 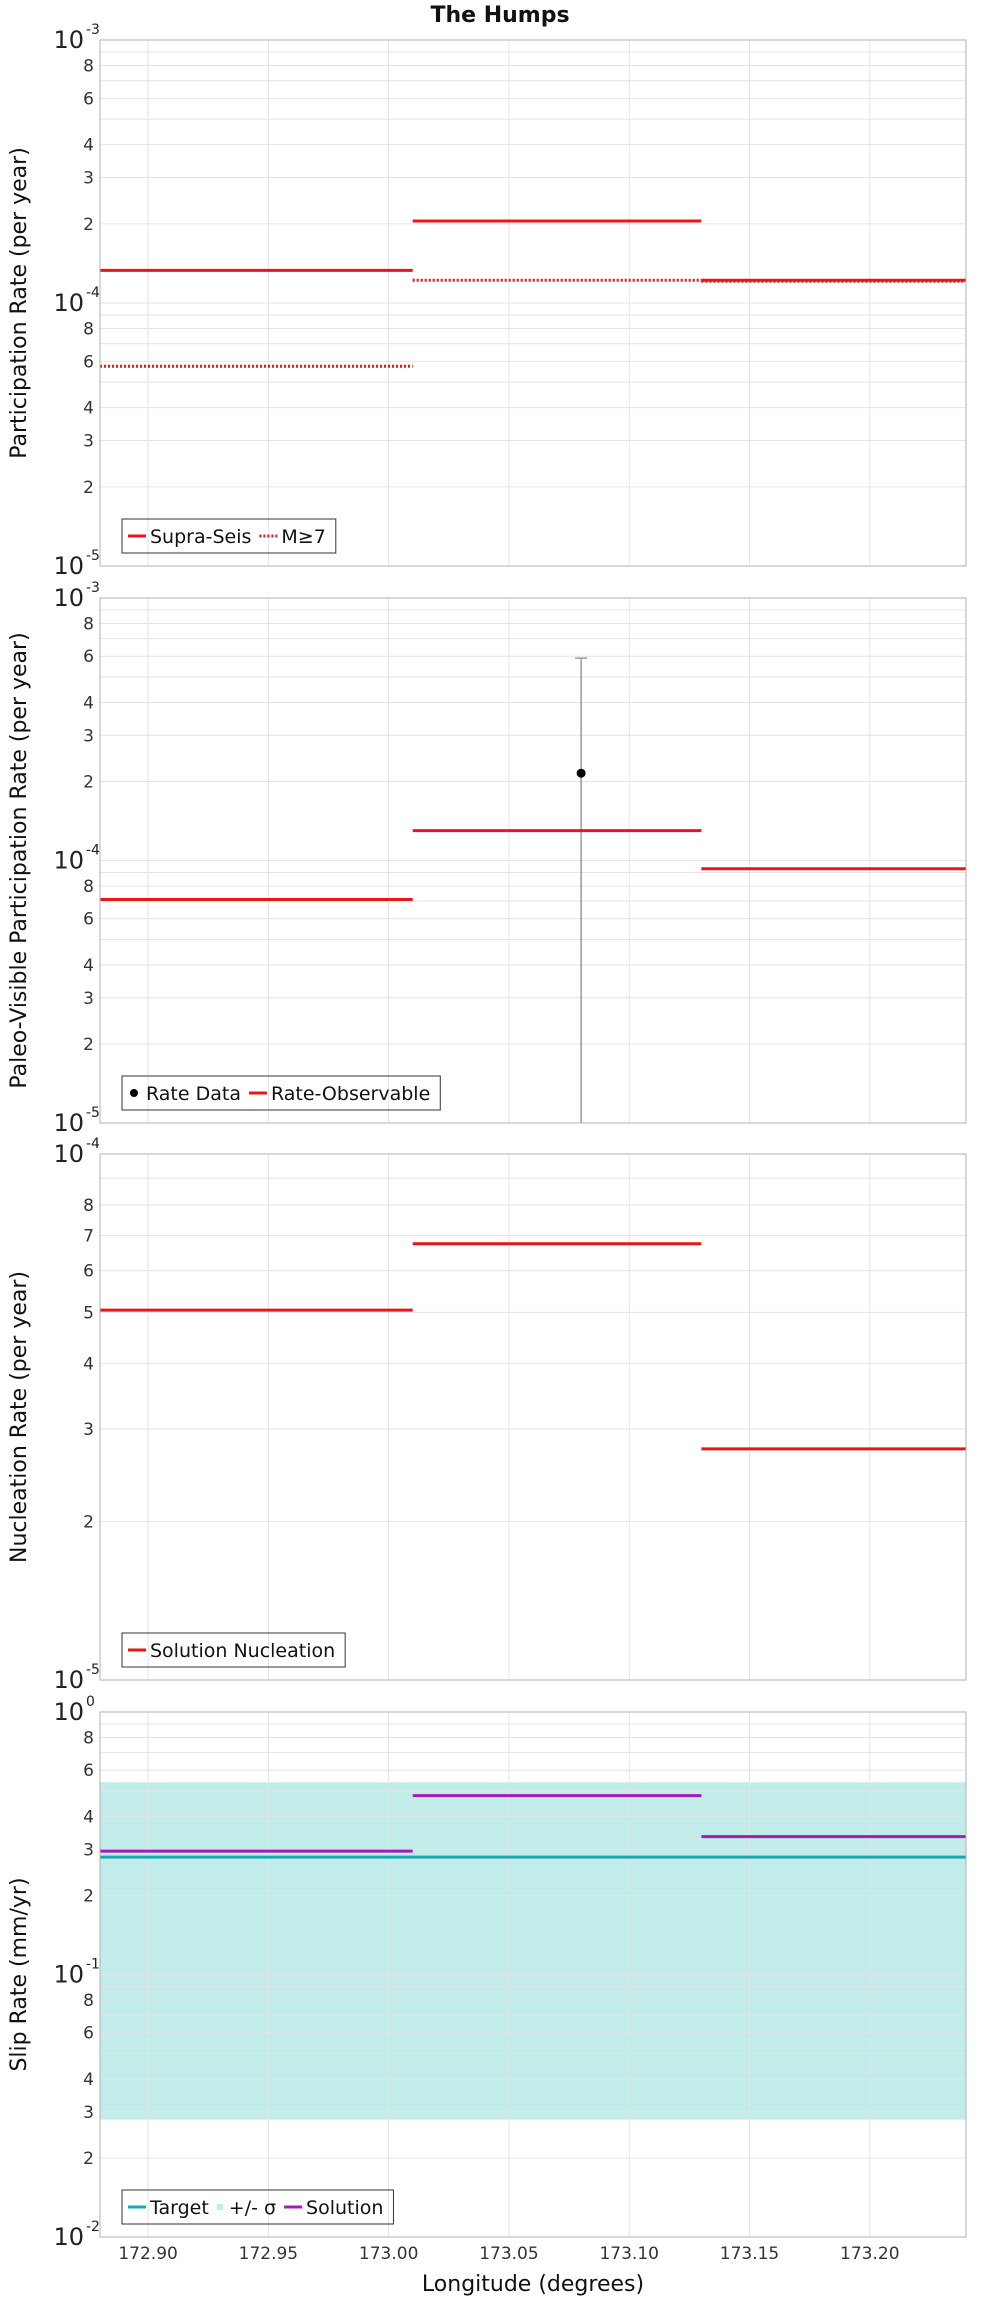 I want to click on rate-data-point, so click(x=581, y=773).